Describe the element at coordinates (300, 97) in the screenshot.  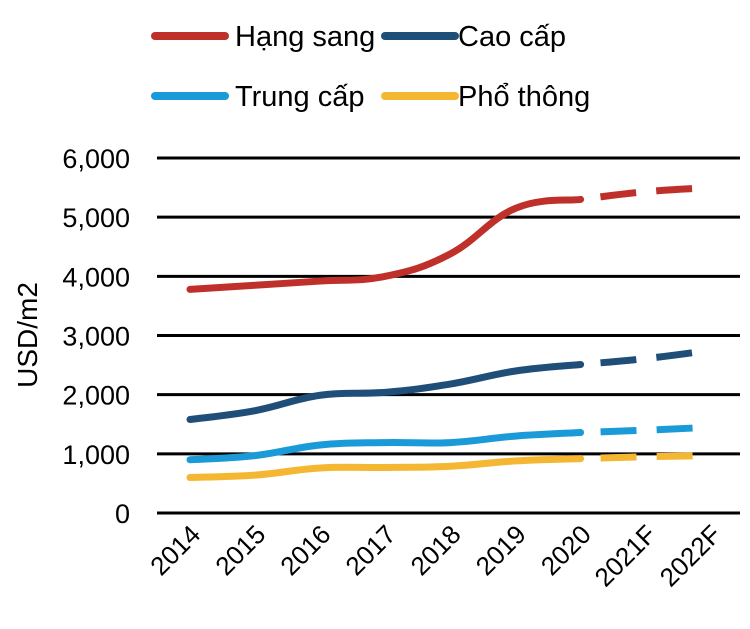
I see `legend-label: Trung cấp` at that location.